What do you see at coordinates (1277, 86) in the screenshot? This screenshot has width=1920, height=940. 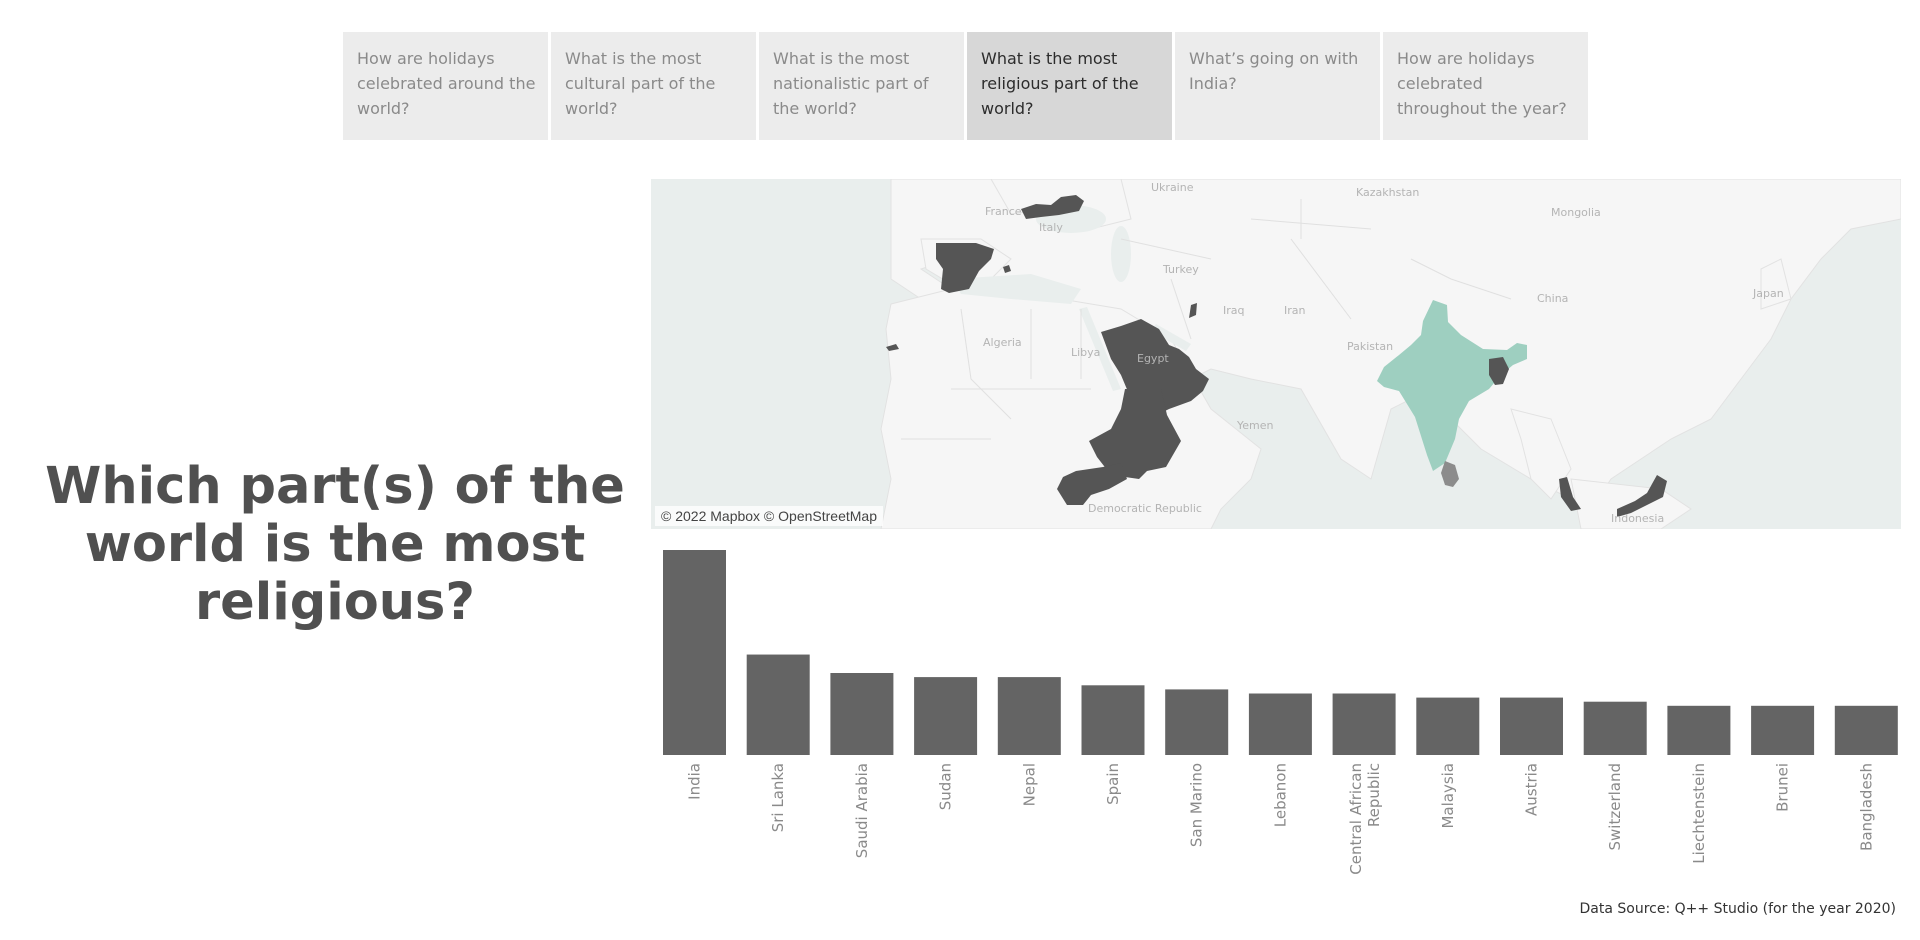 I see `story-tab-5: What’s going on with India?` at bounding box center [1277, 86].